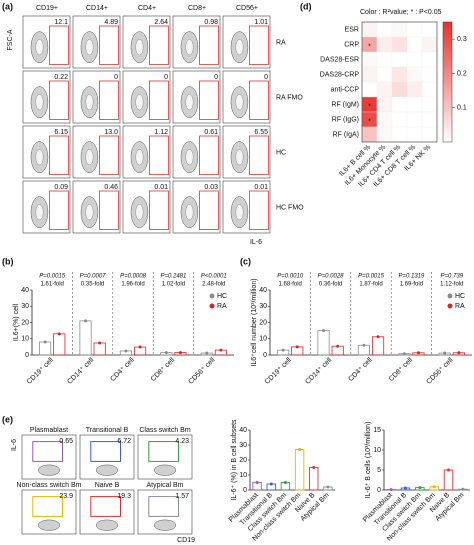  Describe the element at coordinates (161, 187) in the screenshot. I see `gate-value: 0.01` at that location.